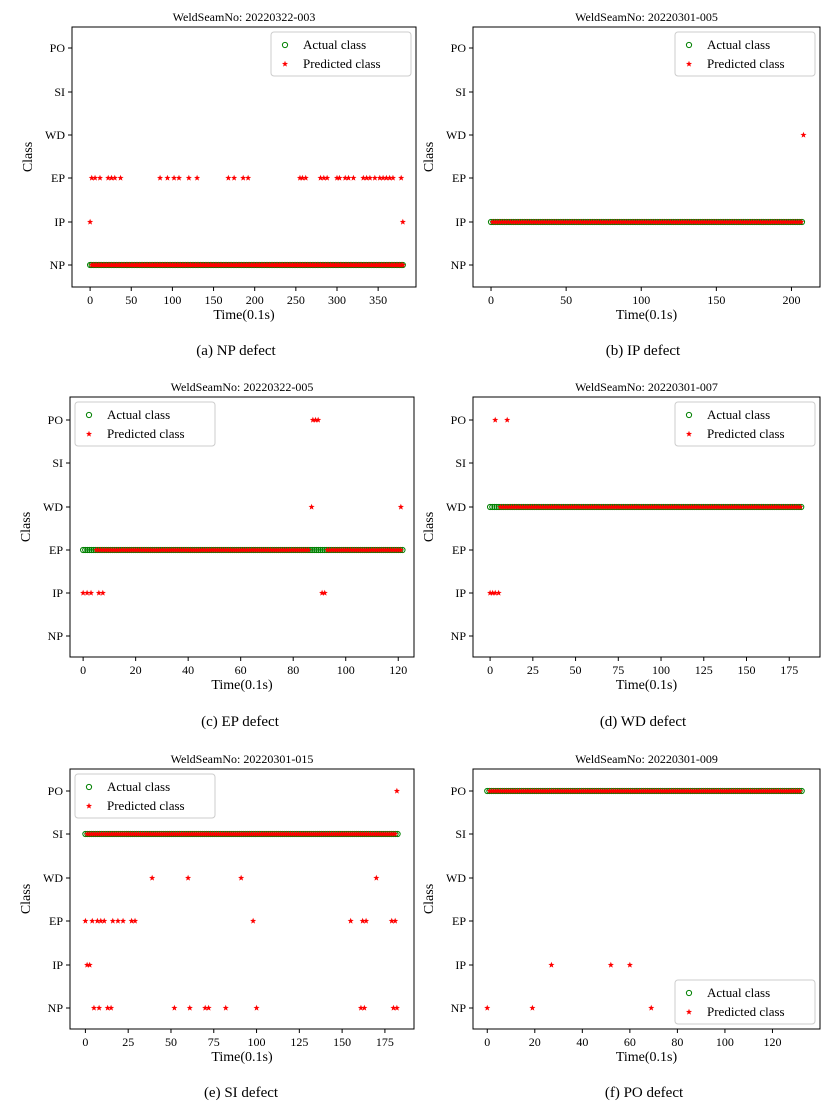 The width and height of the screenshot is (834, 1110). Describe the element at coordinates (293, 670) in the screenshot. I see `x-tick-label: 80` at that location.